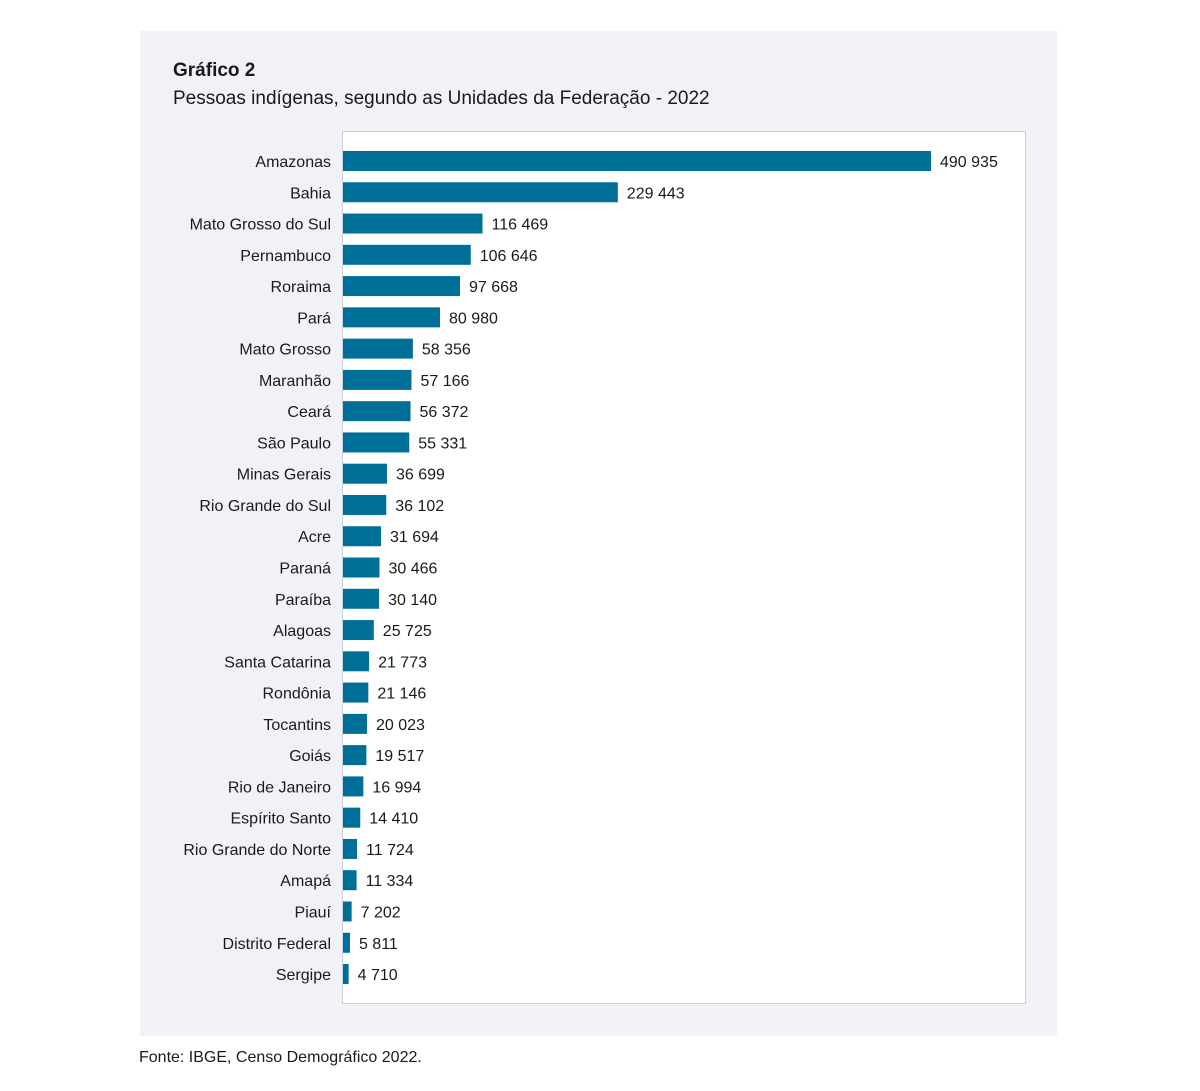 Image resolution: width=1200 pixels, height=1091 pixels. What do you see at coordinates (279, 787) in the screenshot?
I see `category-label: Rio de Janeiro` at bounding box center [279, 787].